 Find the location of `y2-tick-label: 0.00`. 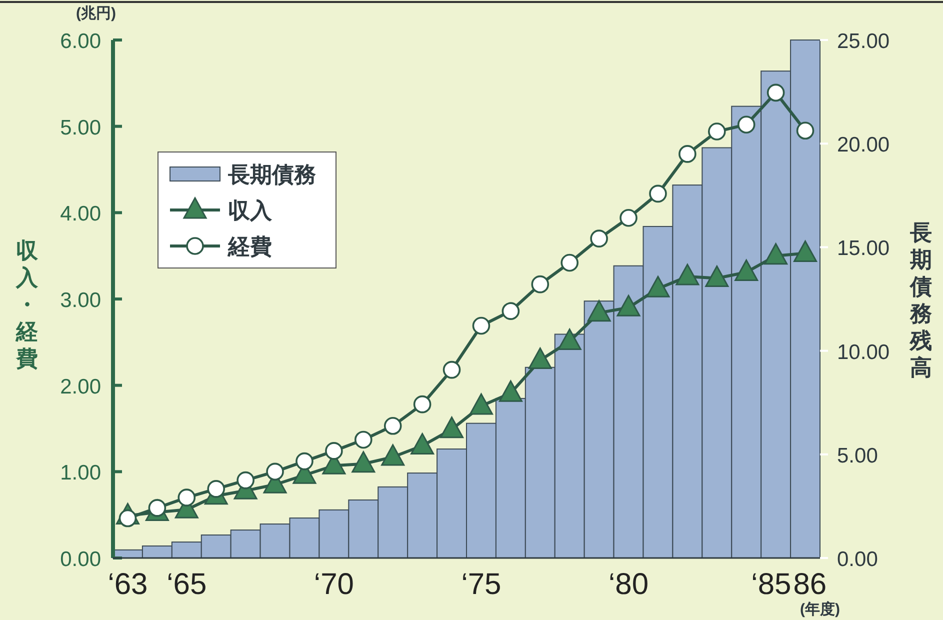

y2-tick-label: 0.00 is located at coordinates (857, 559).